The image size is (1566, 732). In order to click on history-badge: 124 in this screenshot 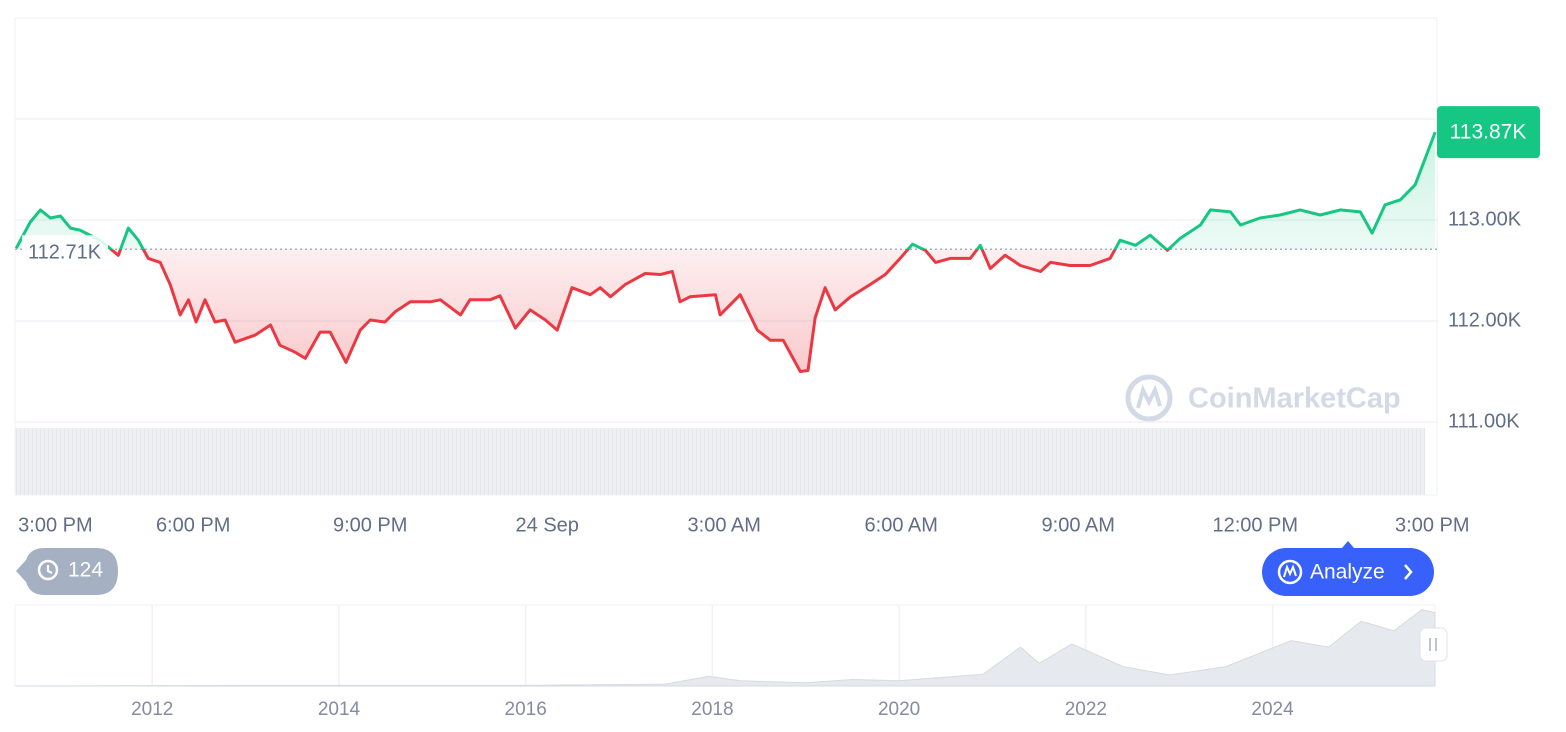, I will do `click(67, 571)`.